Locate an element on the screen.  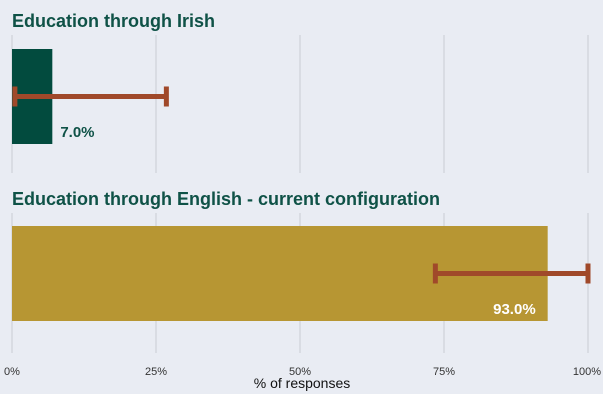
x-axis-title: % of responses is located at coordinates (302, 383).